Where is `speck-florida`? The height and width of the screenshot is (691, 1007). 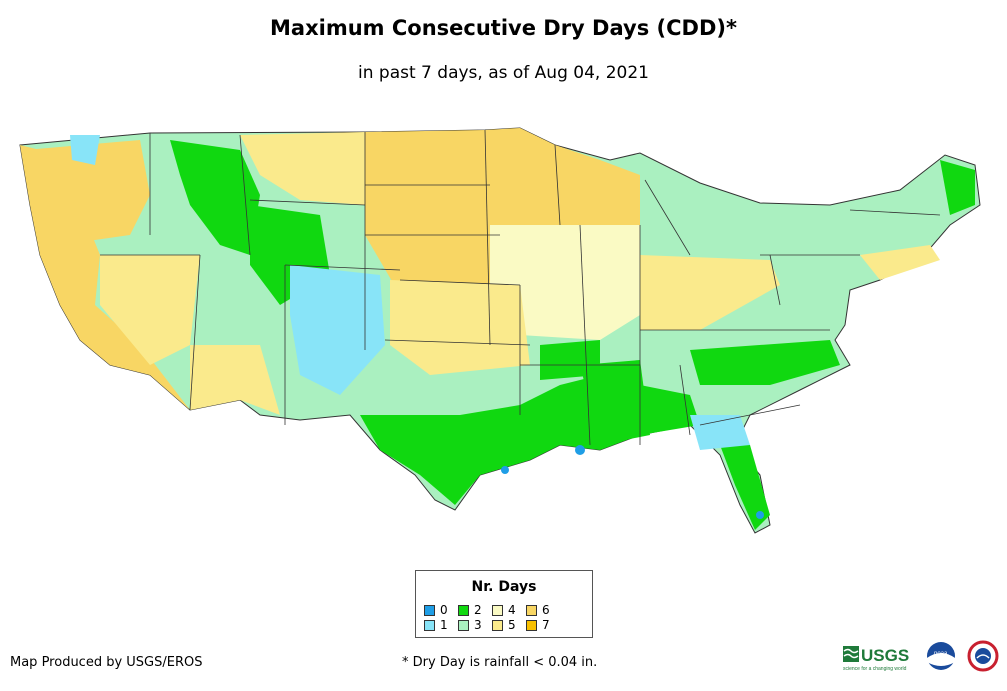 speck-florida is located at coordinates (760, 515).